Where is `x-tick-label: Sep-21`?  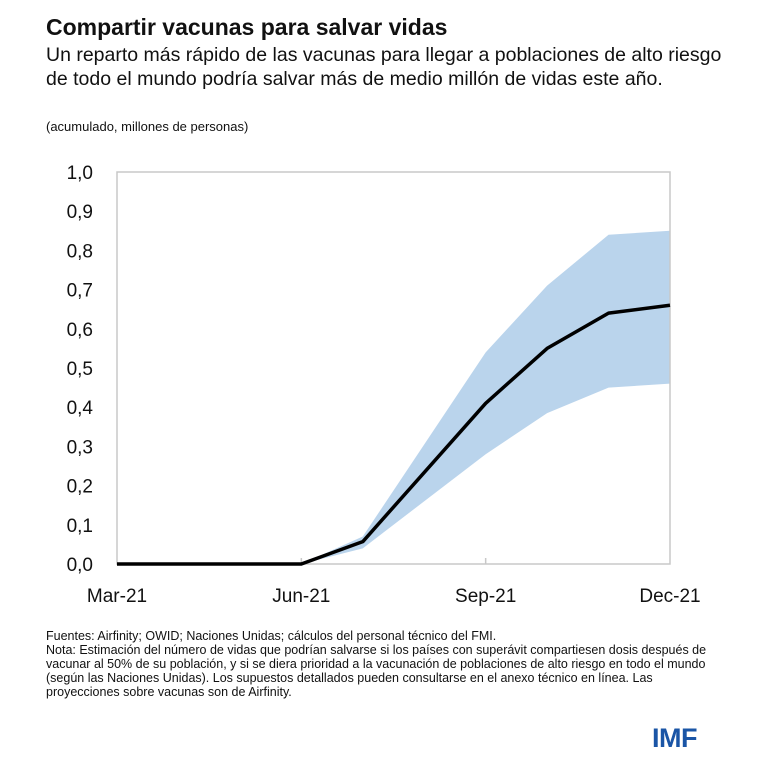 x-tick-label: Sep-21 is located at coordinates (485, 596).